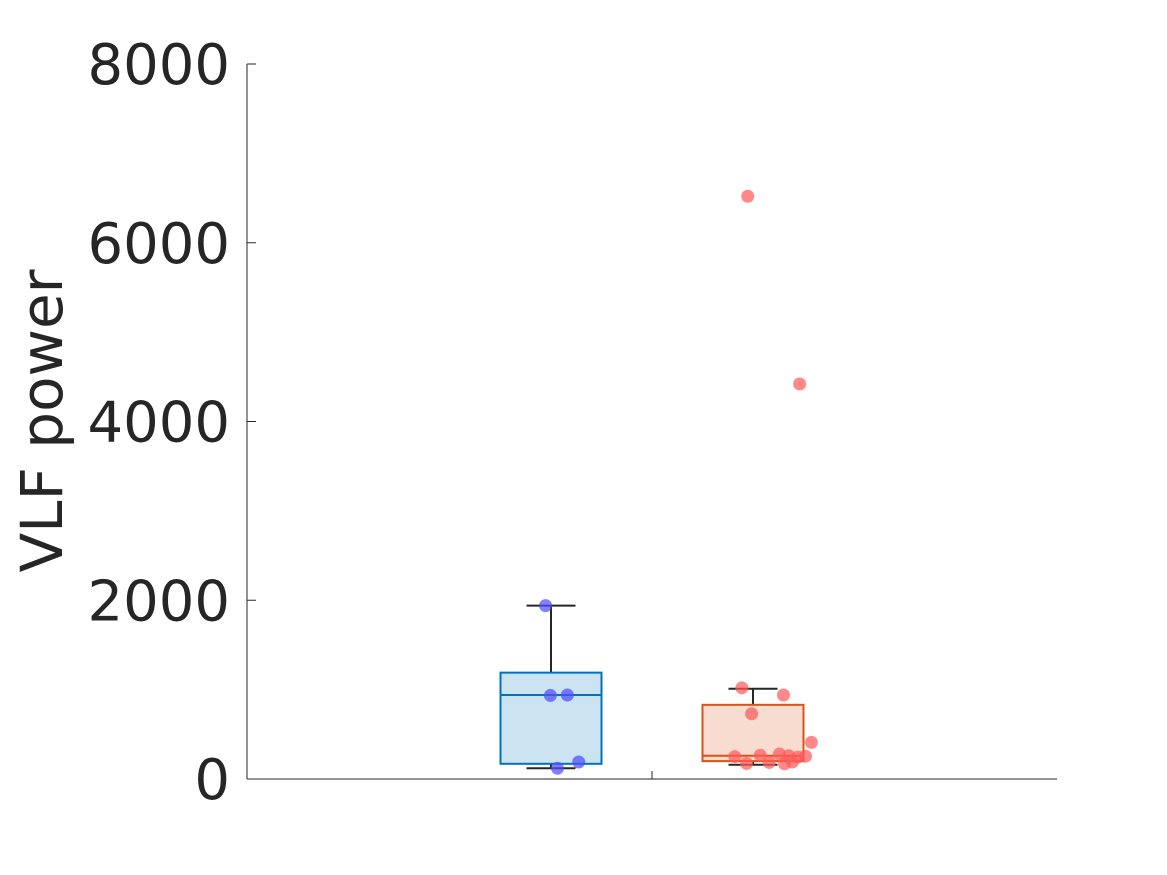  I want to click on y-tick-label: 4000, so click(158, 423).